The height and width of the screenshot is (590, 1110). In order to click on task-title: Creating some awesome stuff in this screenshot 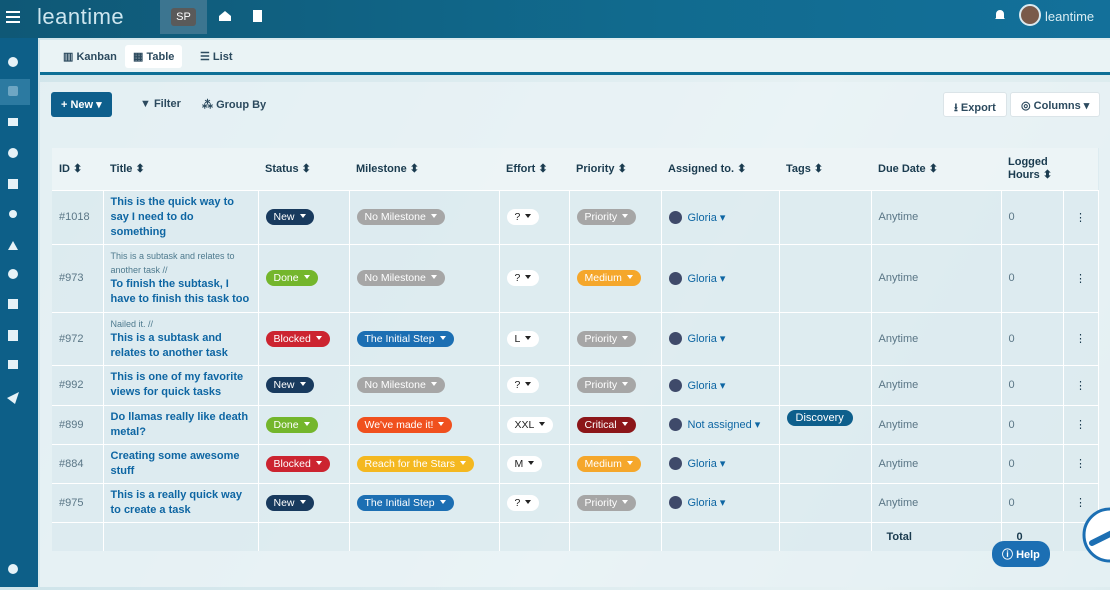, I will do `click(175, 463)`.